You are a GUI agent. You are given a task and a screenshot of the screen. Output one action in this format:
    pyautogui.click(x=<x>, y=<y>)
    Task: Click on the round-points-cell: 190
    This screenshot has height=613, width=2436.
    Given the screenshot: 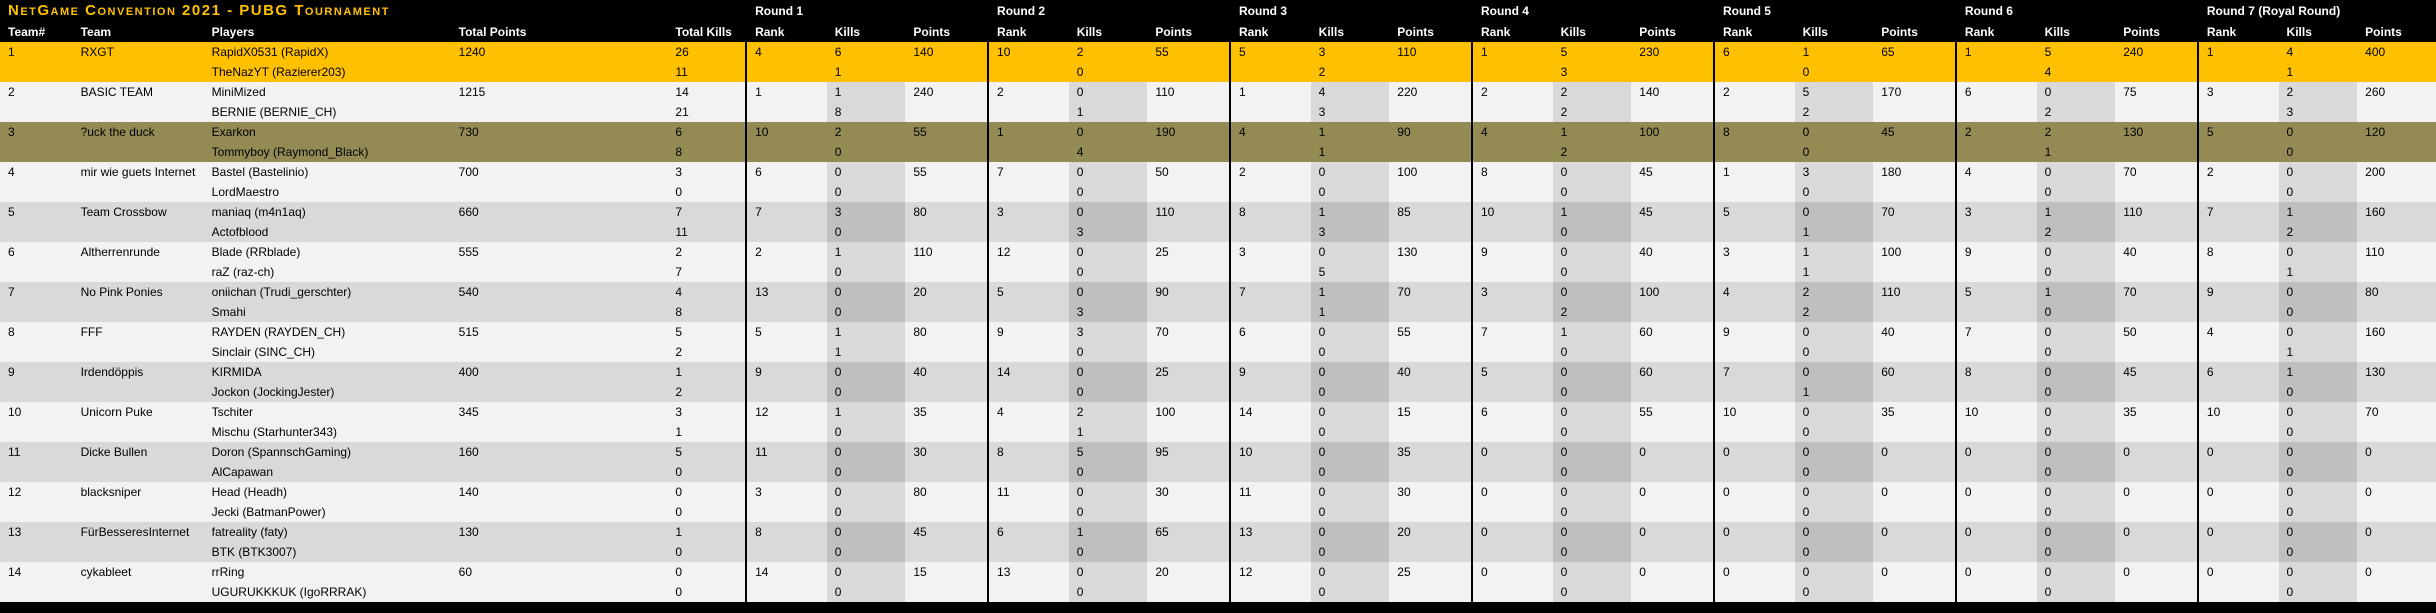 What is the action you would take?
    pyautogui.click(x=1189, y=132)
    